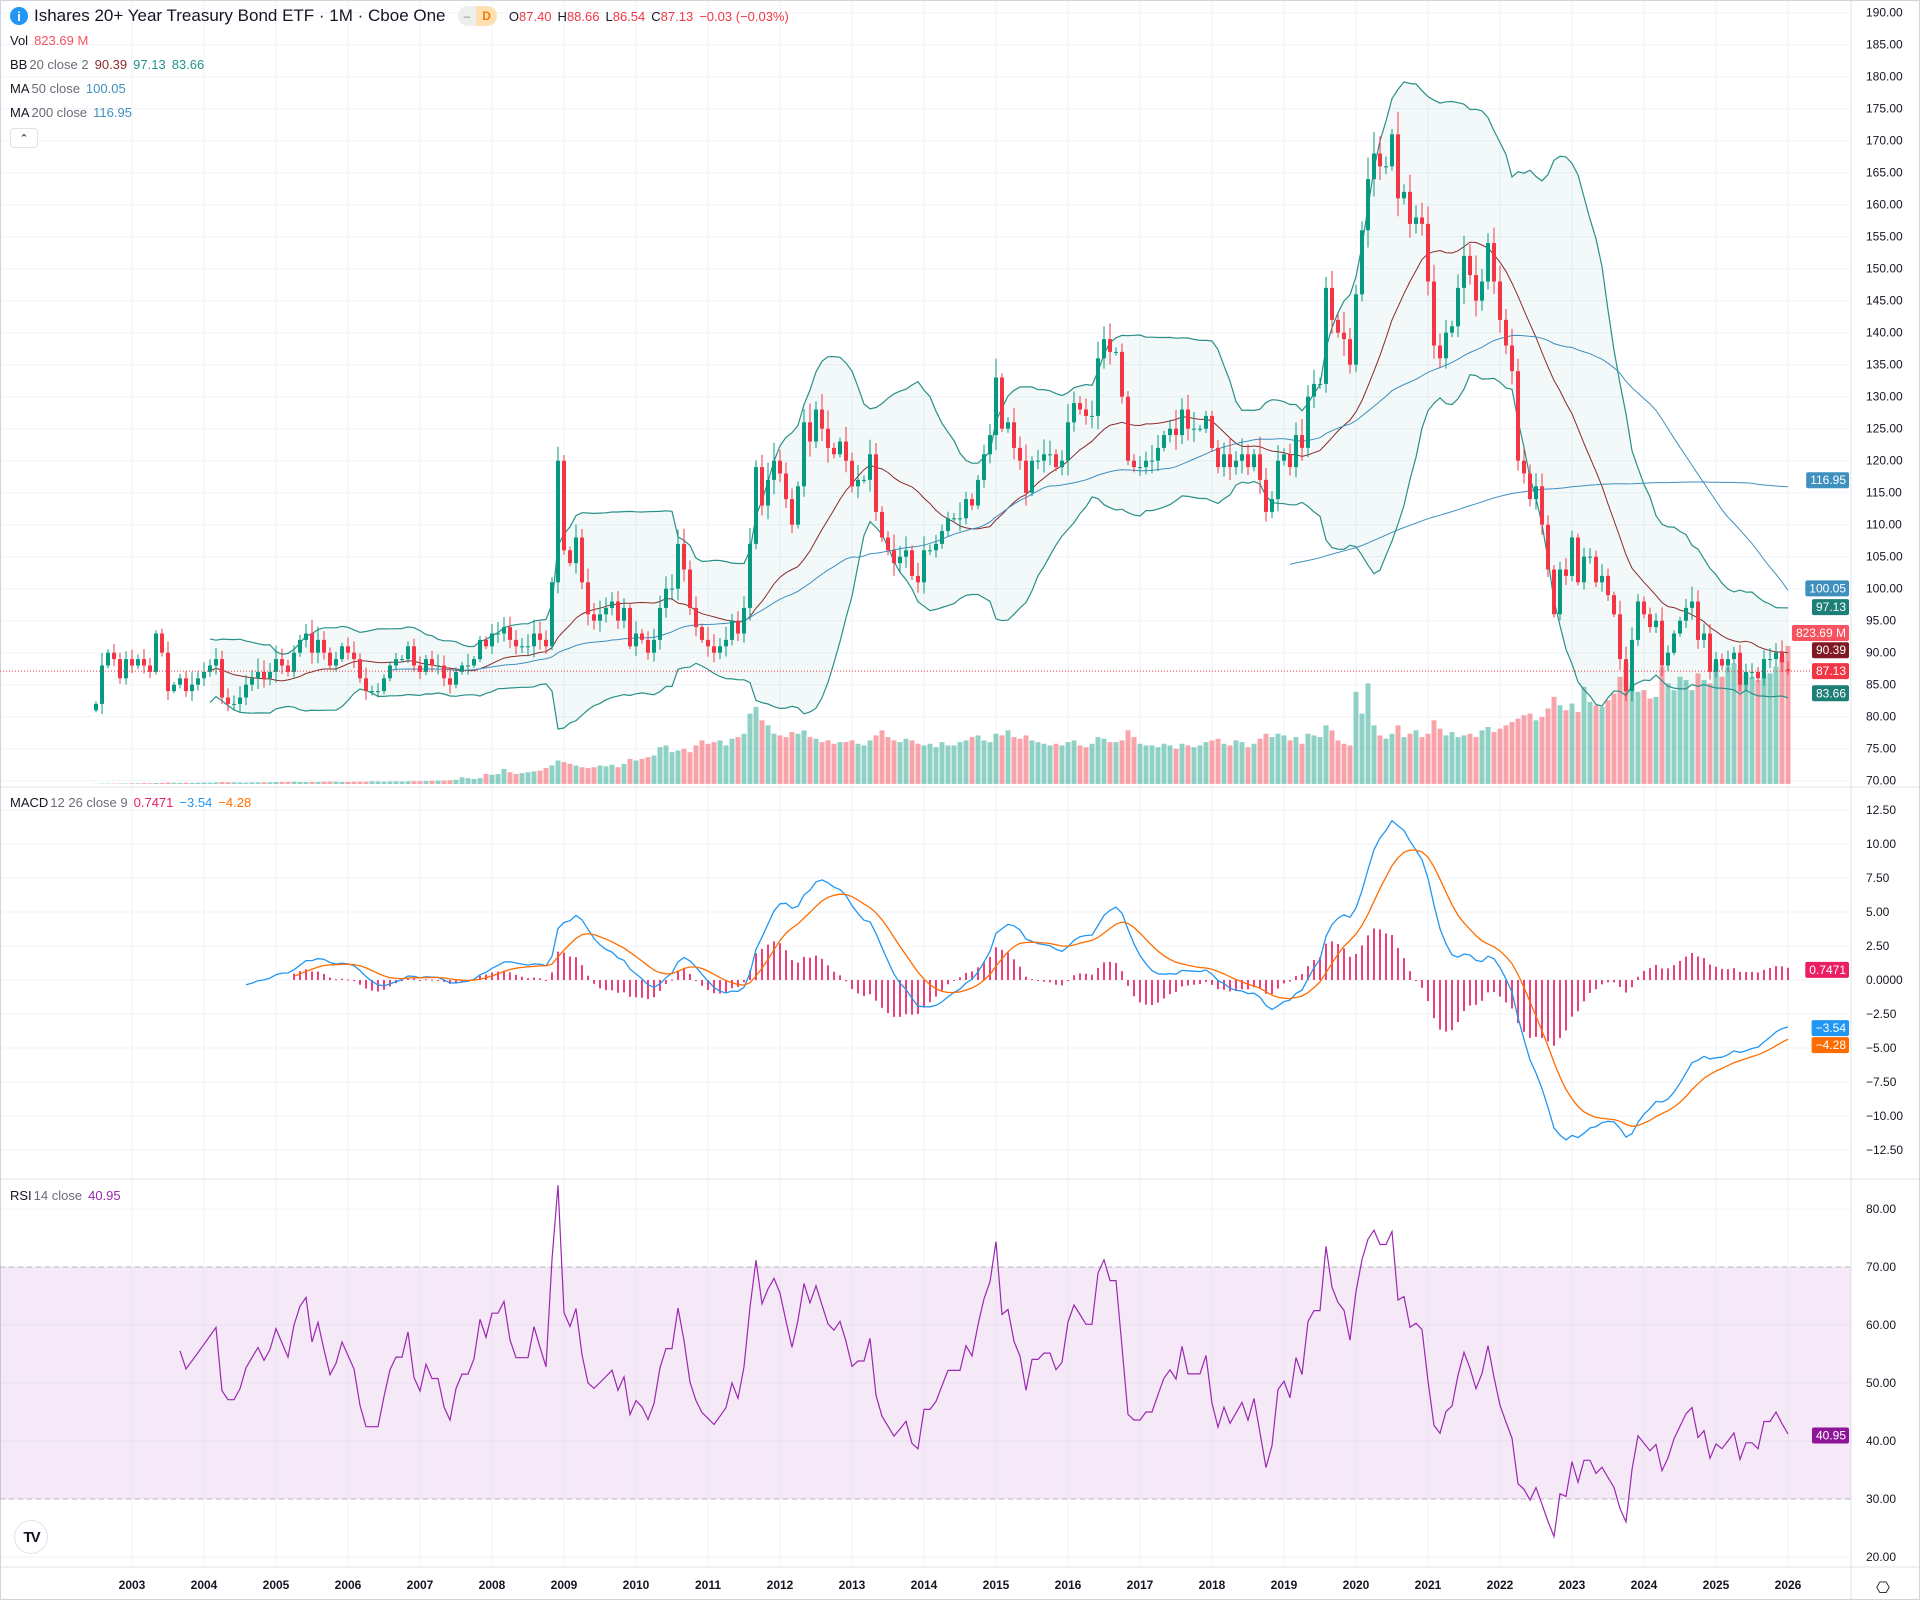 The height and width of the screenshot is (1600, 1920). I want to click on price-tick-label: 160.00, so click(1884, 205).